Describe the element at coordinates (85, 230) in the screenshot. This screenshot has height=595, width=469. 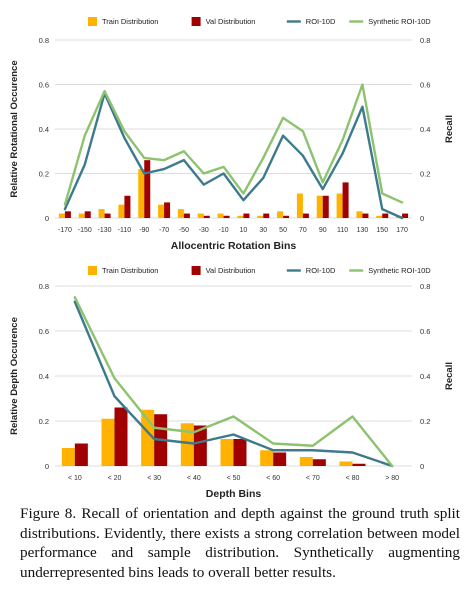
I see `x-tick-label: -150` at that location.